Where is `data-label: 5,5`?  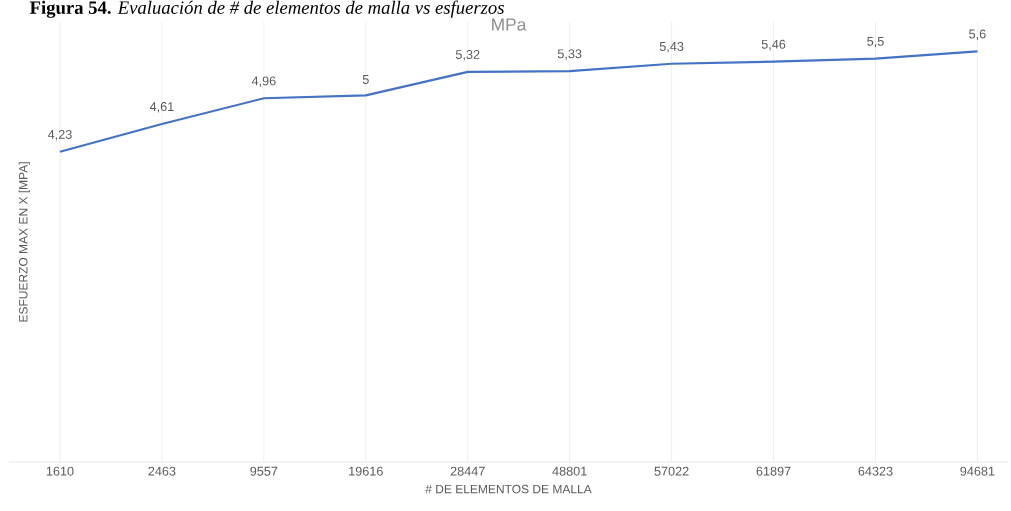 data-label: 5,5 is located at coordinates (875, 42).